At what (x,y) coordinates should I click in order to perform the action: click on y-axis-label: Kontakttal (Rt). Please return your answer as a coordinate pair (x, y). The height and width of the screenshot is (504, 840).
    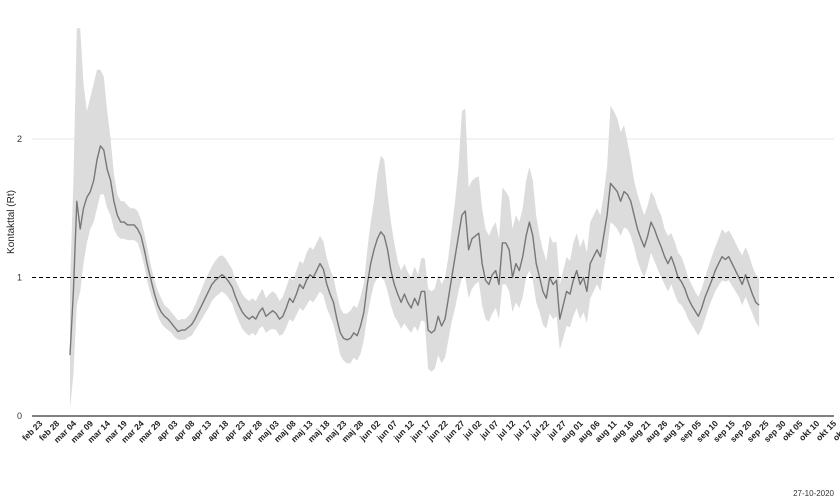
    Looking at the image, I should click on (11, 222).